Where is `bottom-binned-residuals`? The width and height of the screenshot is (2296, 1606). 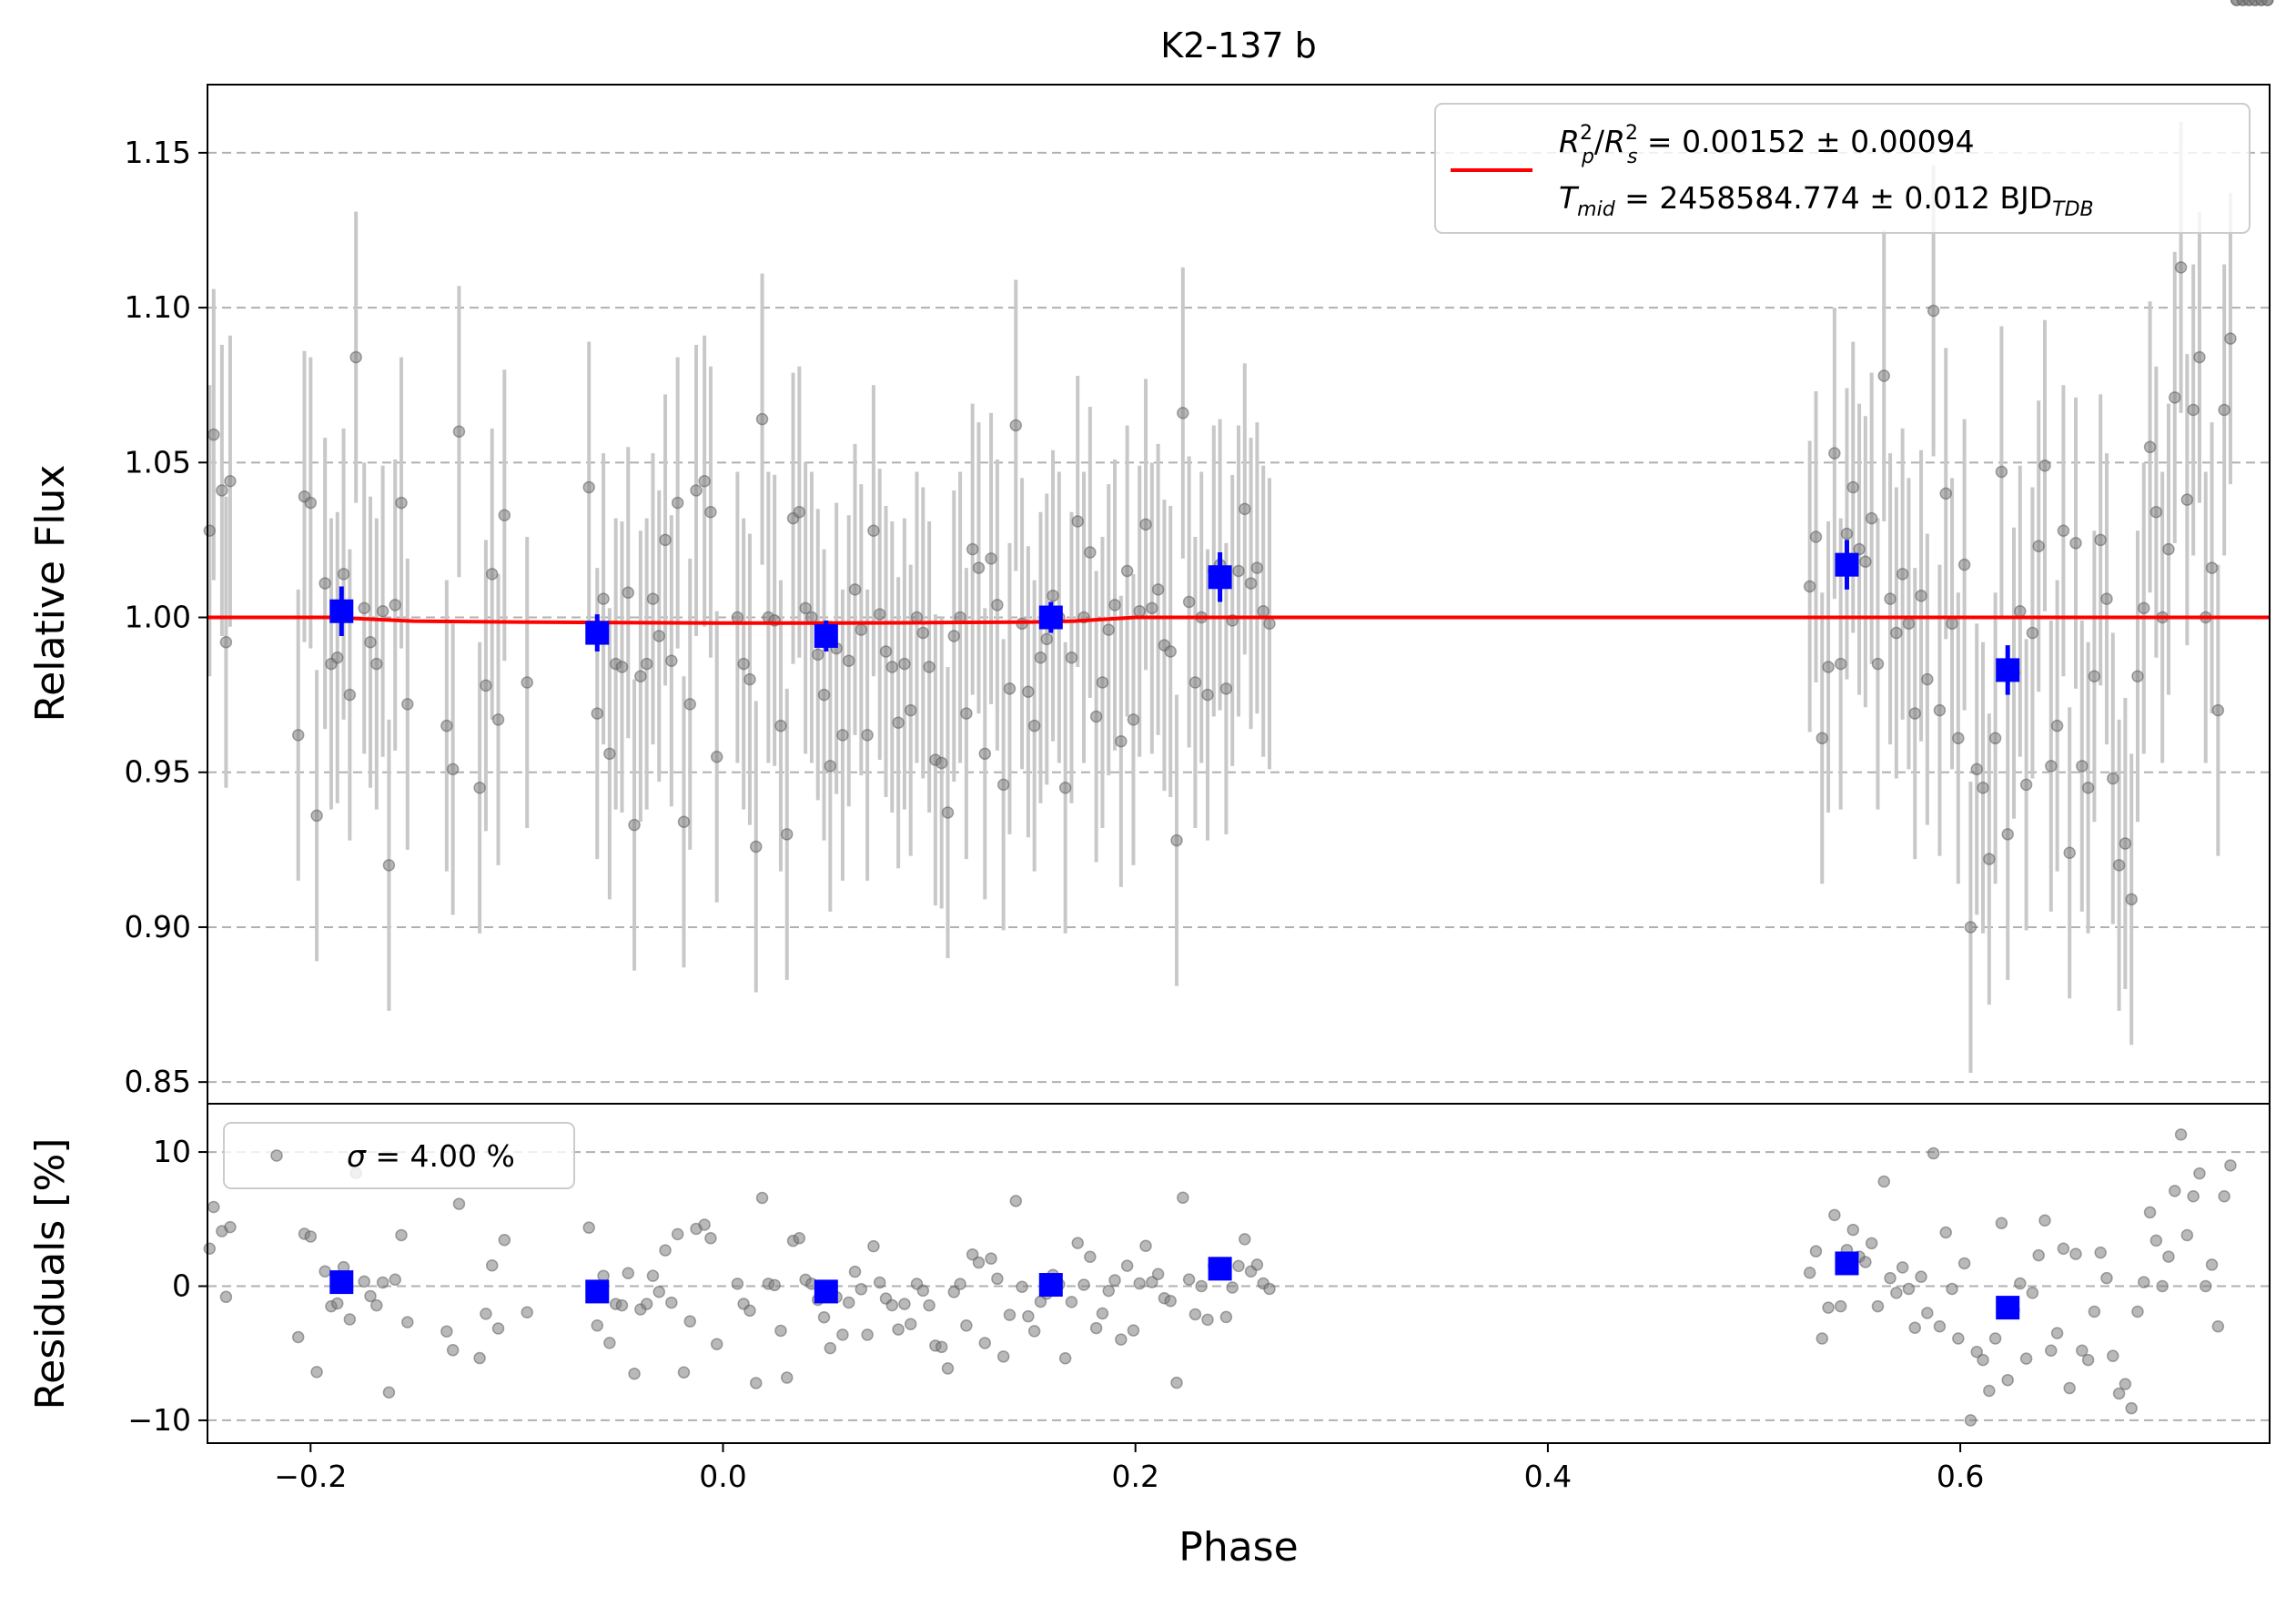 bottom-binned-residuals is located at coordinates (1174, 1285).